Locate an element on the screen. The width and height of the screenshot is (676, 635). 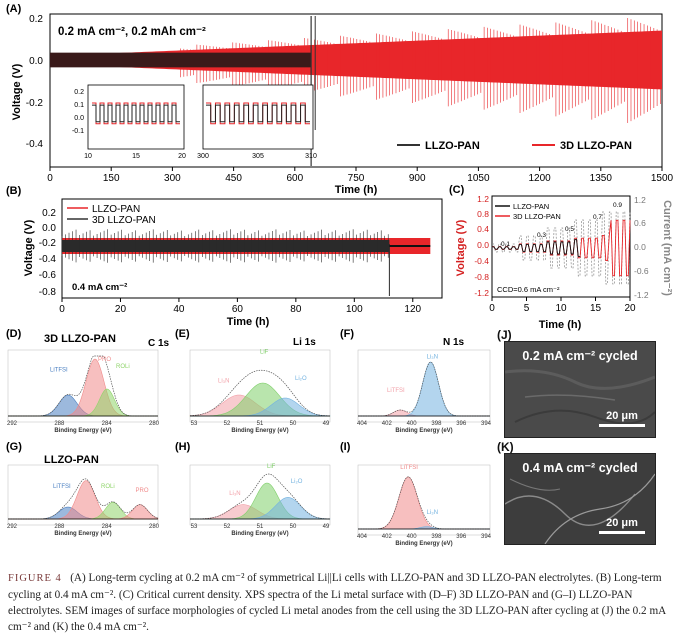
panel-c-yticks-right: 1.2 0.6 0.0 -0.6 -1.2 is located at coordinates (641, 247).